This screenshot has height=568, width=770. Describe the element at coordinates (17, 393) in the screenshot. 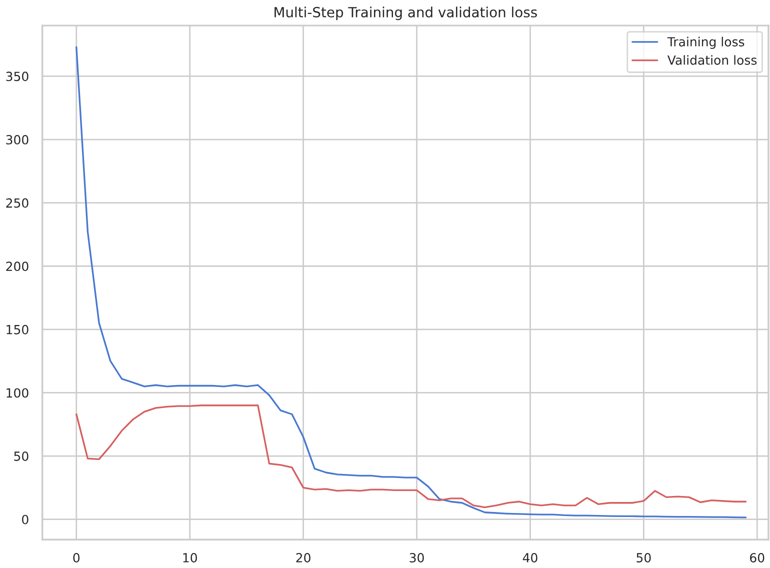

I see `y-tick-label: 100` at that location.